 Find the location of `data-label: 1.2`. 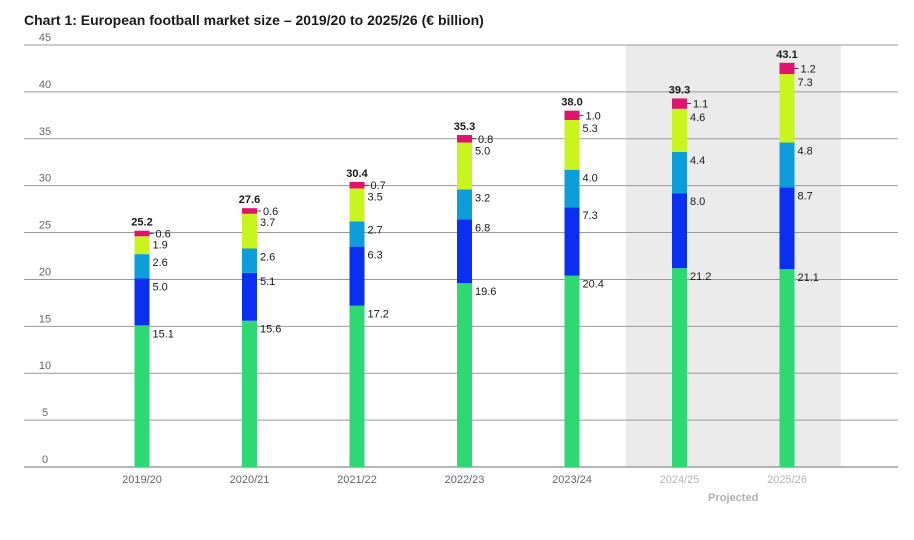

data-label: 1.2 is located at coordinates (808, 69).